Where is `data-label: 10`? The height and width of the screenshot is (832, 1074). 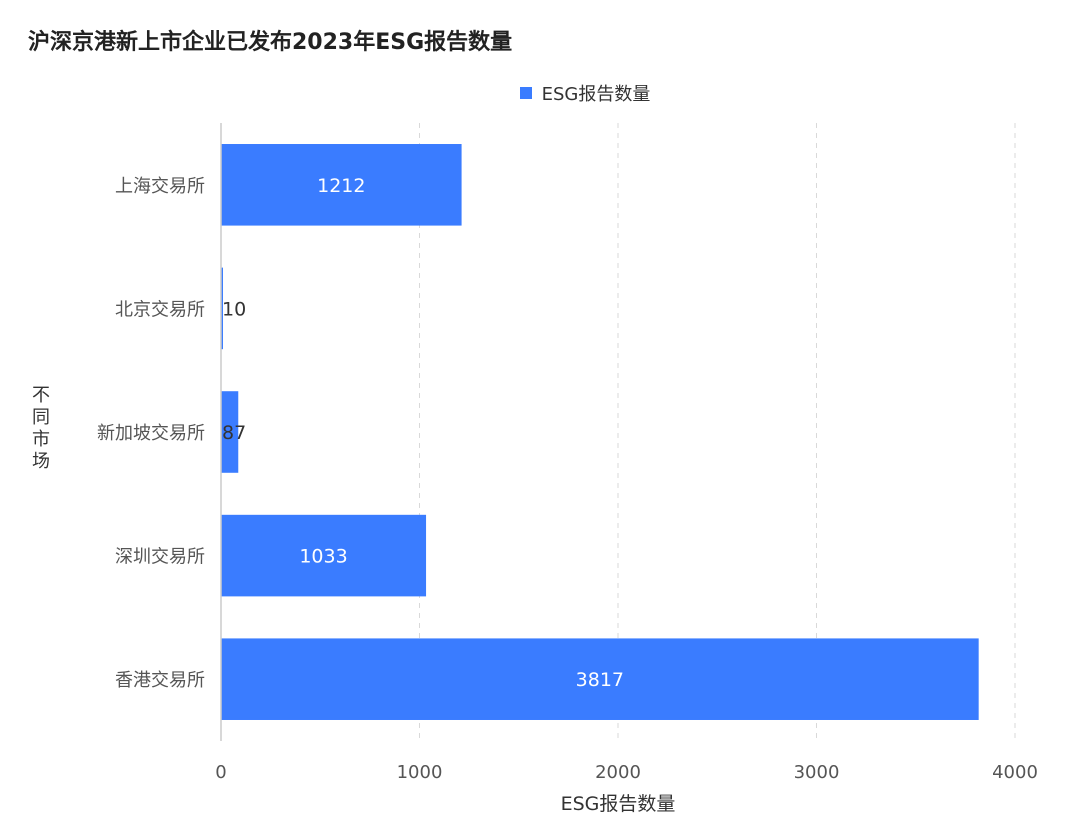
data-label: 10 is located at coordinates (234, 309).